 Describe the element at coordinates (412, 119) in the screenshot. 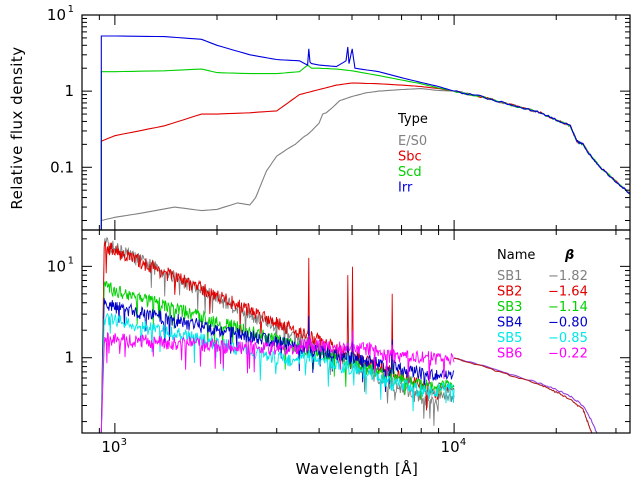

I see `legend-title: Type` at that location.